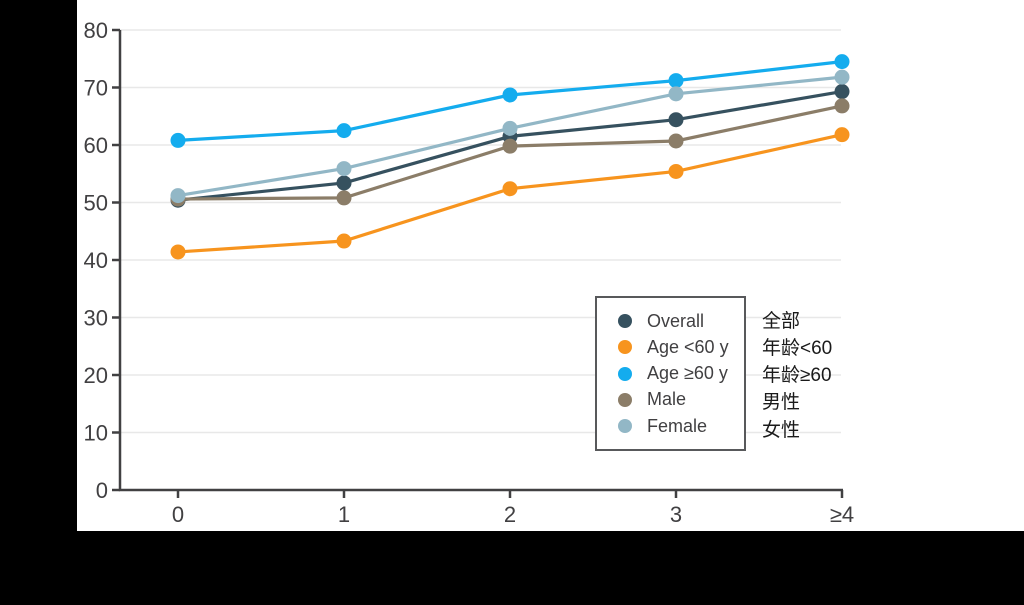  Describe the element at coordinates (510, 514) in the screenshot. I see `x-axis-tick-label: 2` at that location.